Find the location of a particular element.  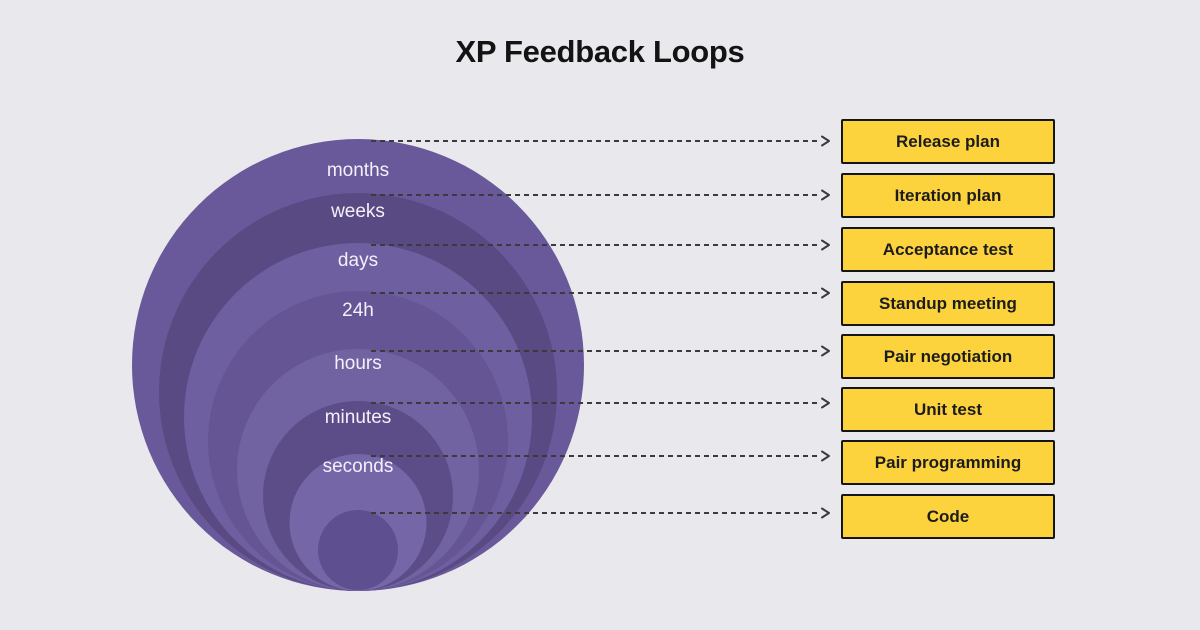

connector-code is located at coordinates (600, 513).